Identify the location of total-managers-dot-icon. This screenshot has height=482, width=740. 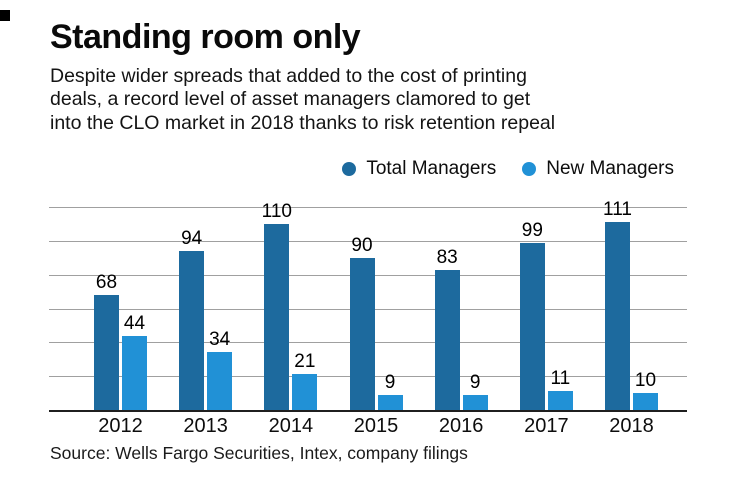
(349, 169).